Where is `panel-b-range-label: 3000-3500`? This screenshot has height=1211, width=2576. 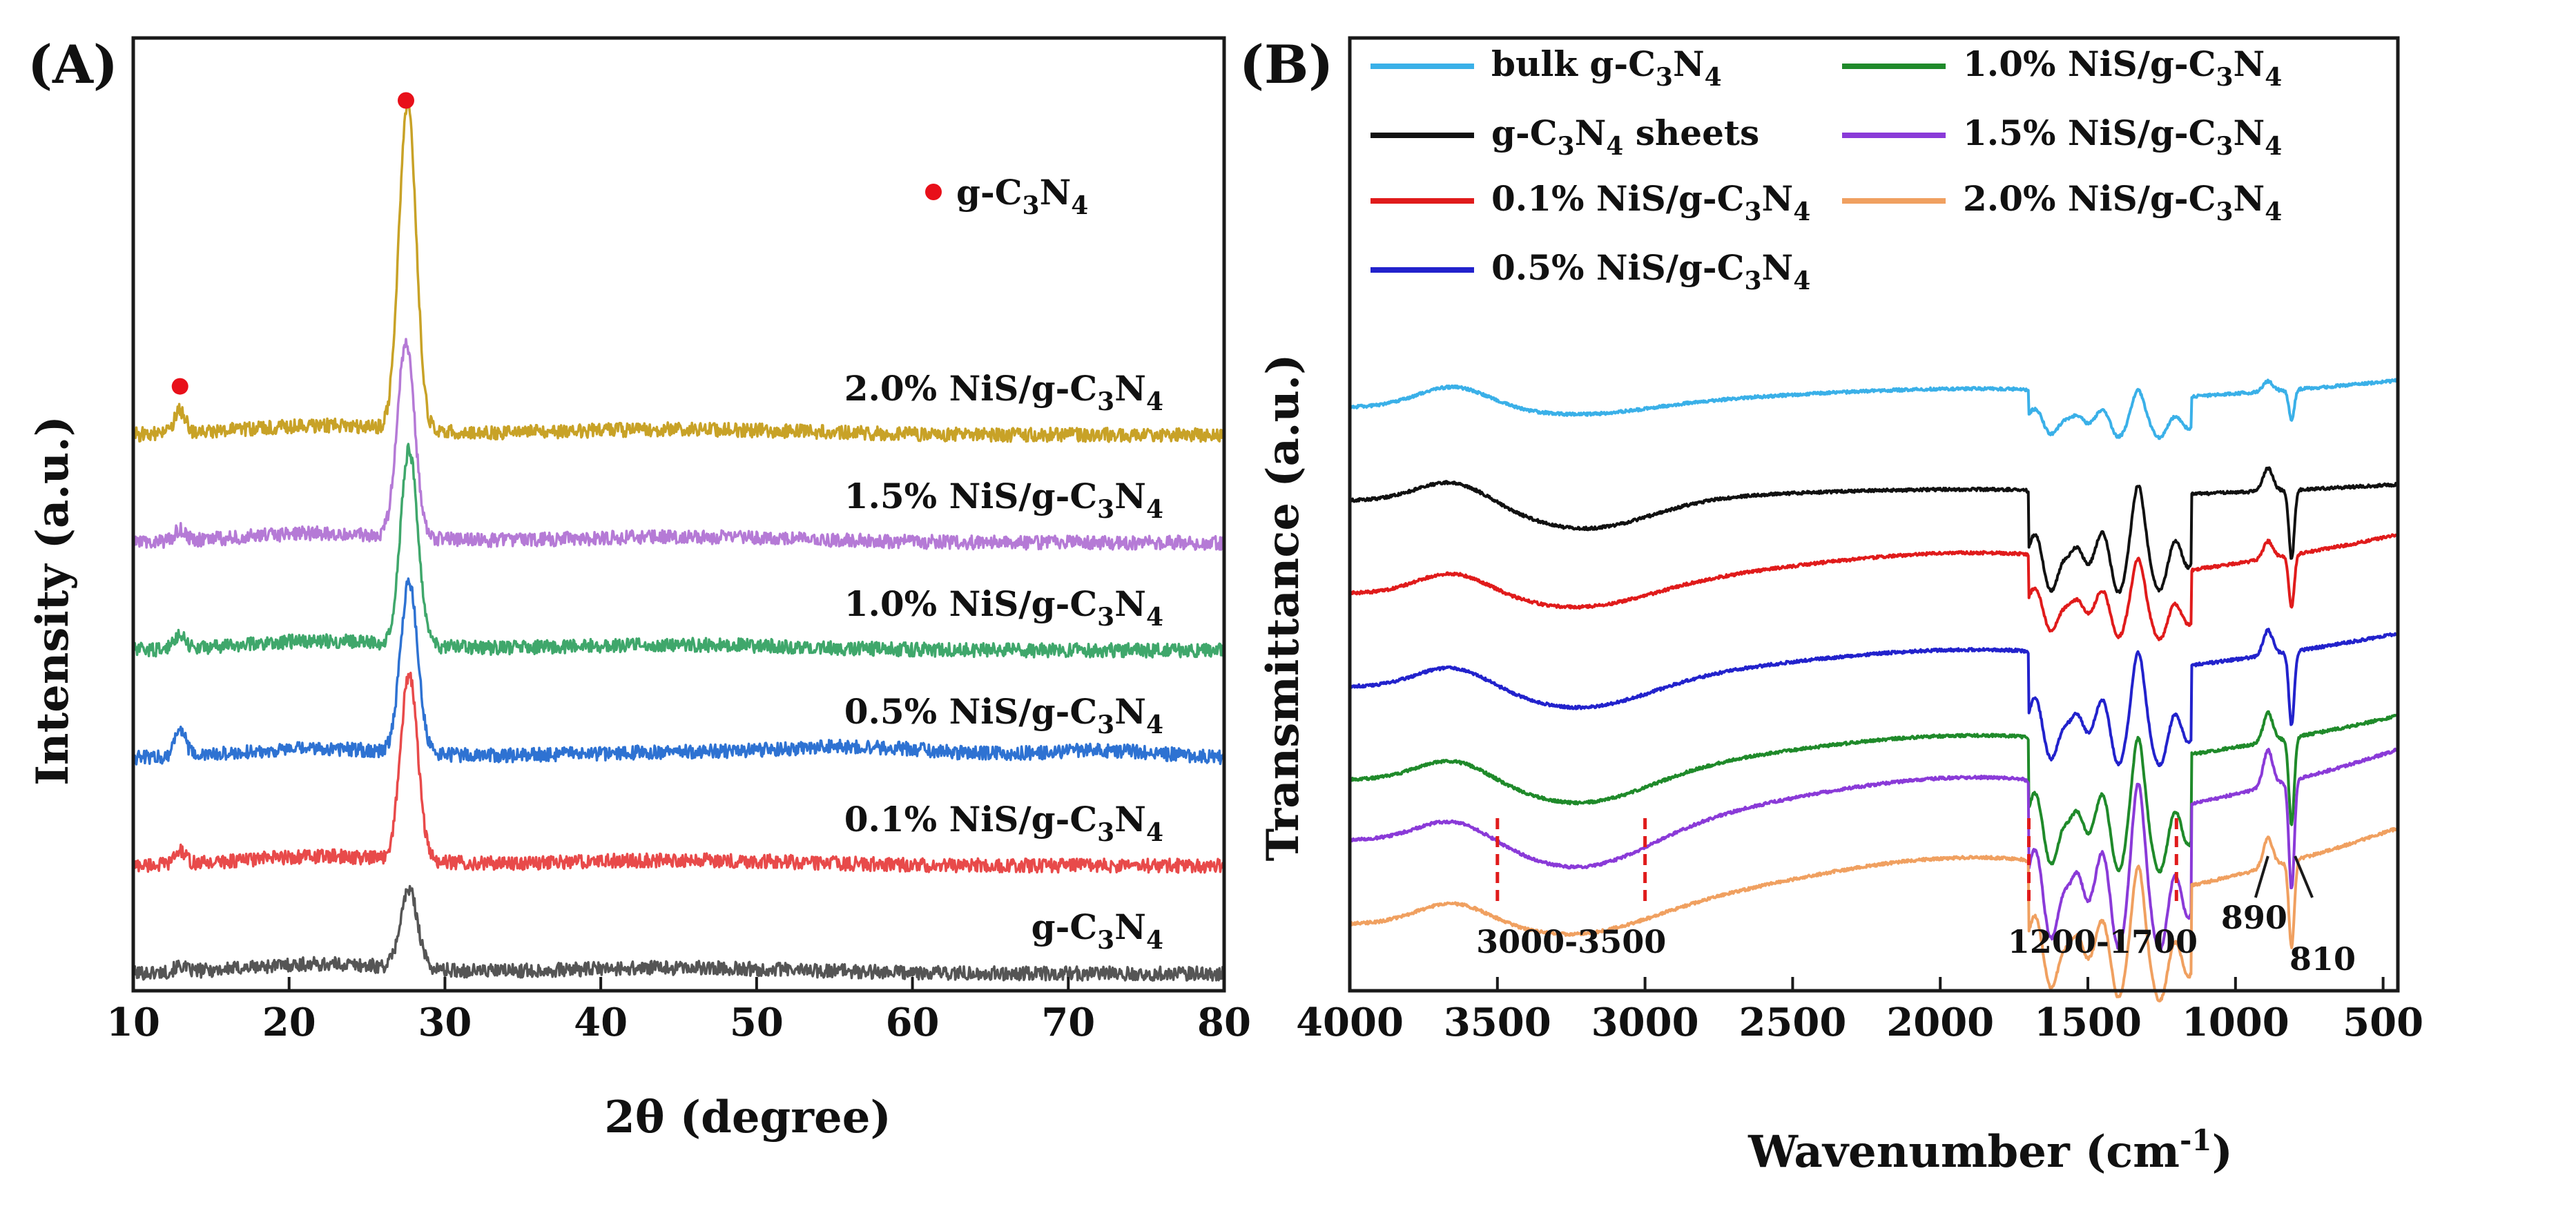 panel-b-range-label: 3000-3500 is located at coordinates (1571, 941).